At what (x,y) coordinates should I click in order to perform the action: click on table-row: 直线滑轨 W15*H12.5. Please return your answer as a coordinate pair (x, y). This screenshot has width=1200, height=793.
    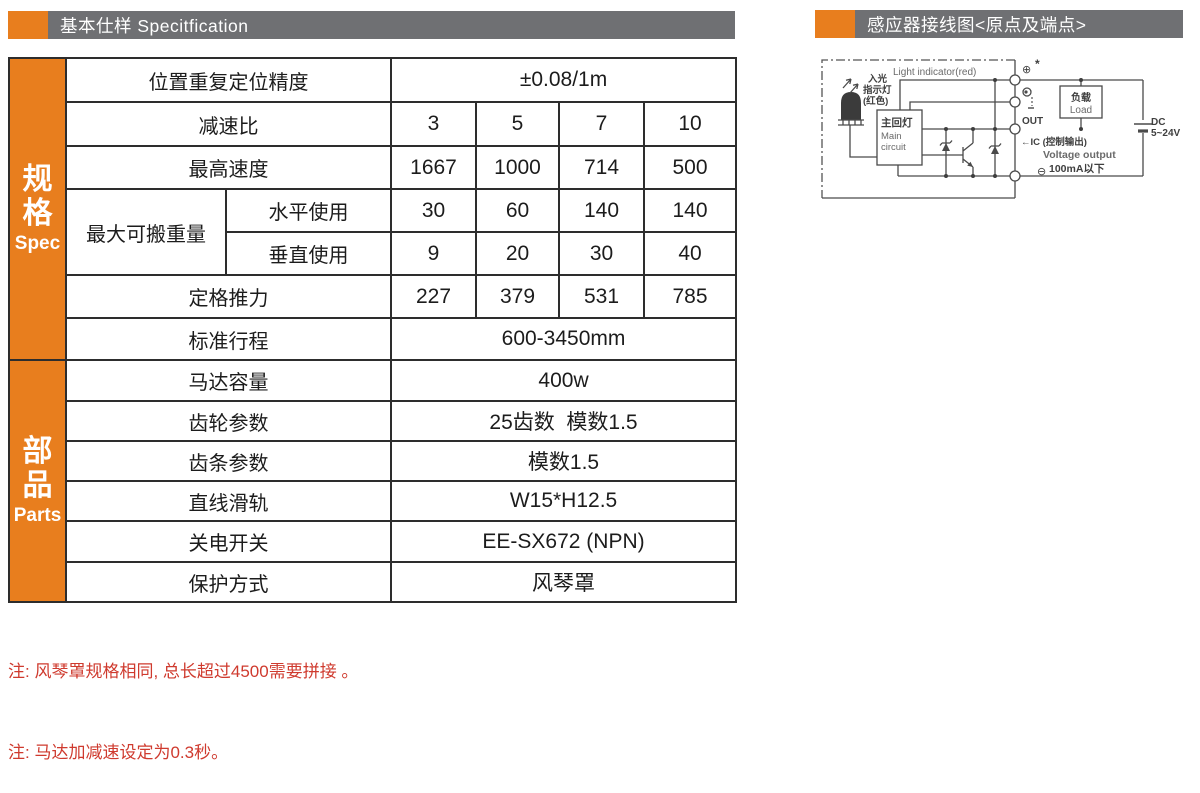
    Looking at the image, I should click on (373, 501).